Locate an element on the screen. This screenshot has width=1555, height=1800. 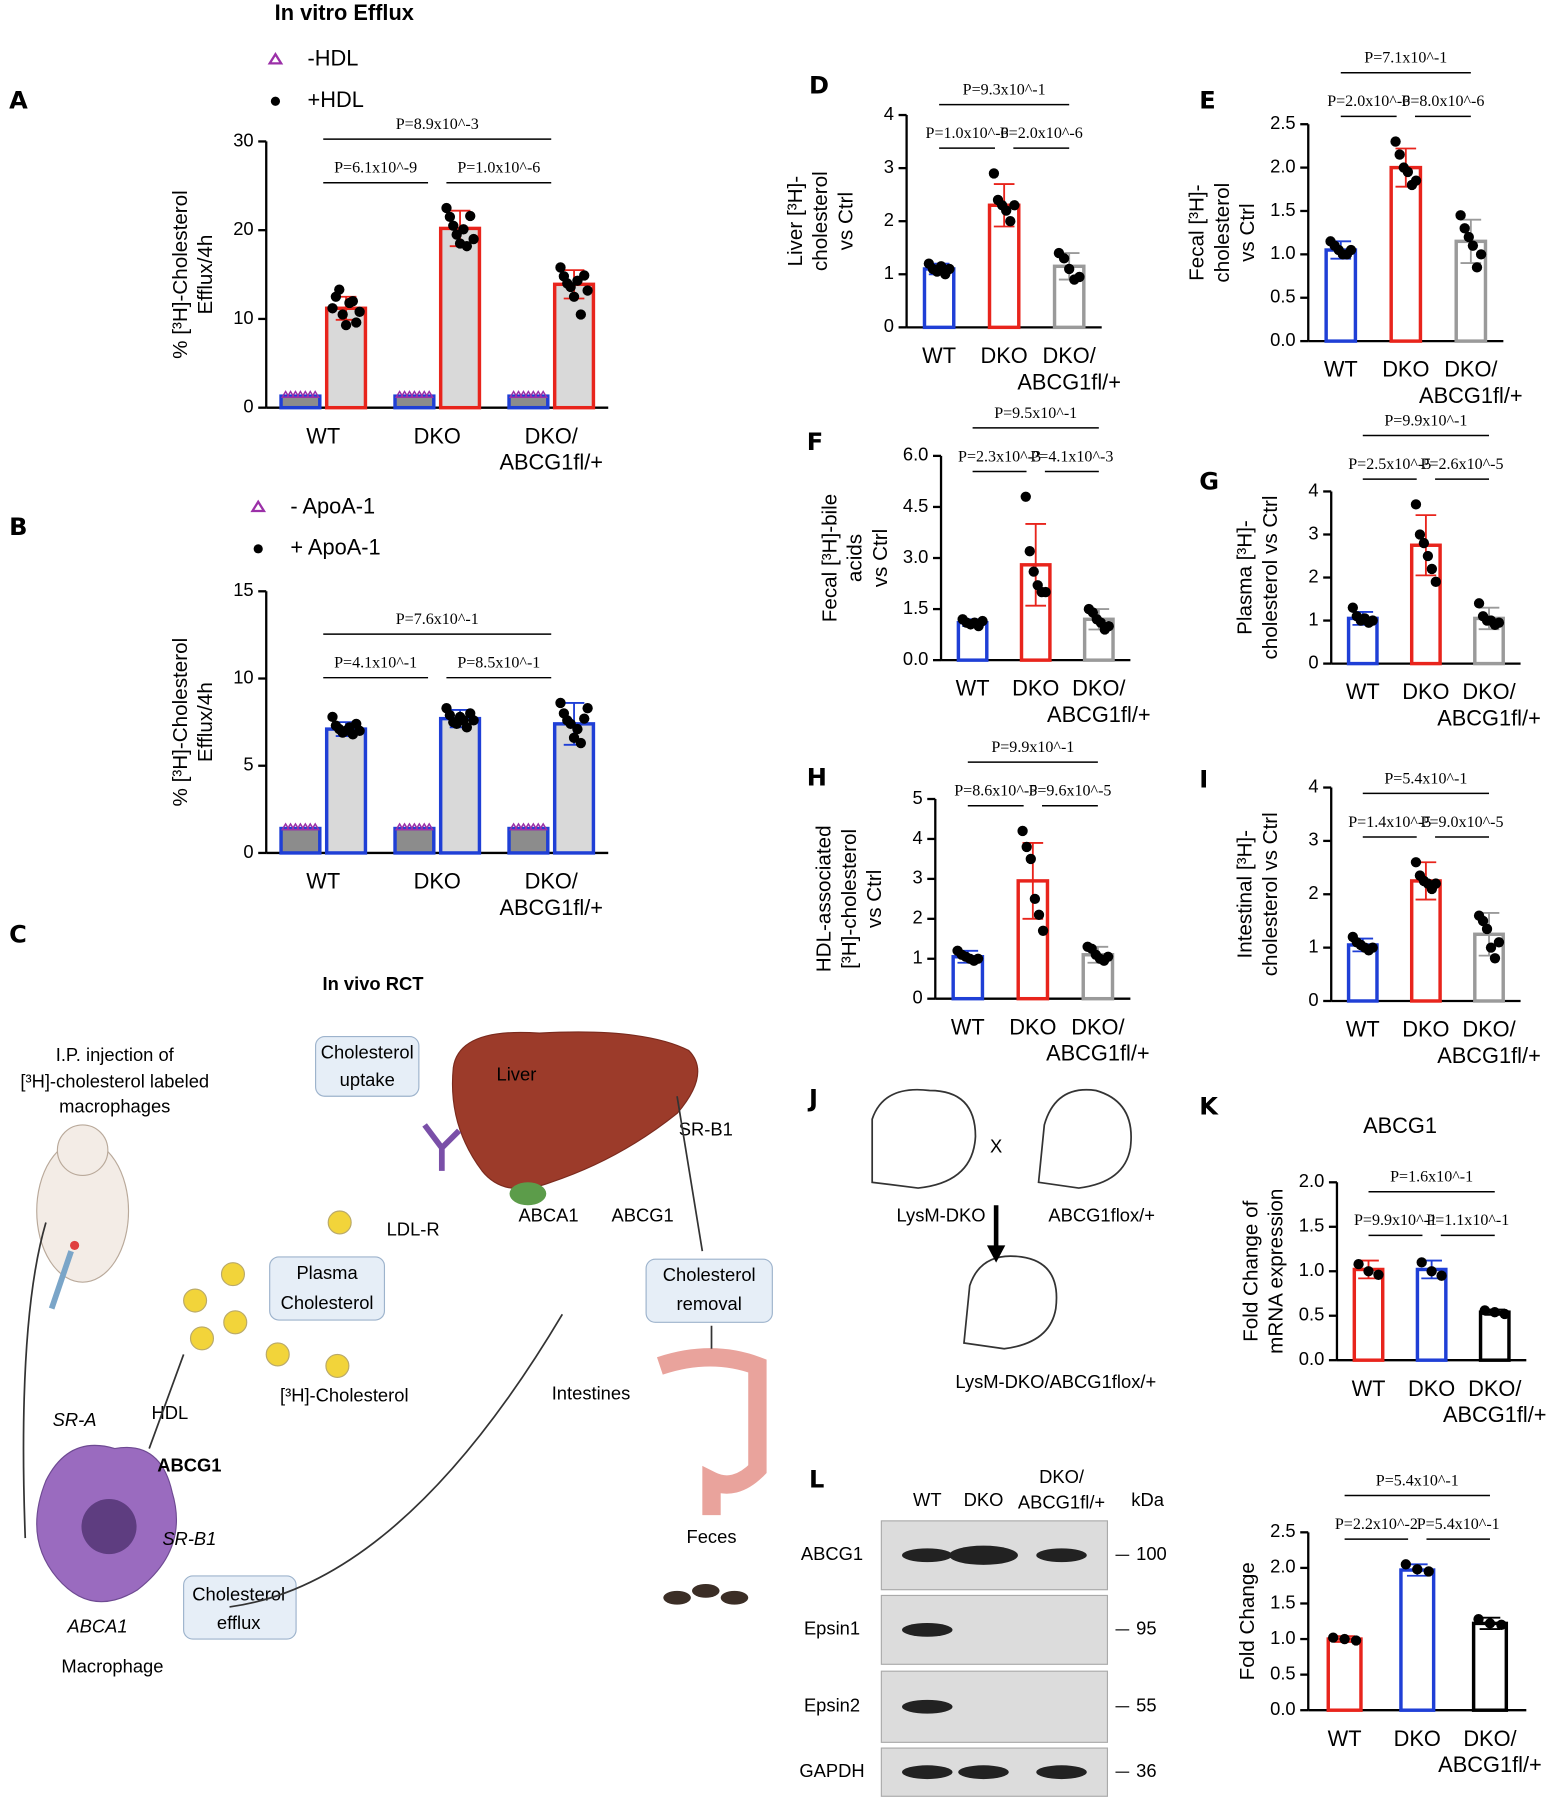
lane-label: DKO is located at coordinates (984, 1499).